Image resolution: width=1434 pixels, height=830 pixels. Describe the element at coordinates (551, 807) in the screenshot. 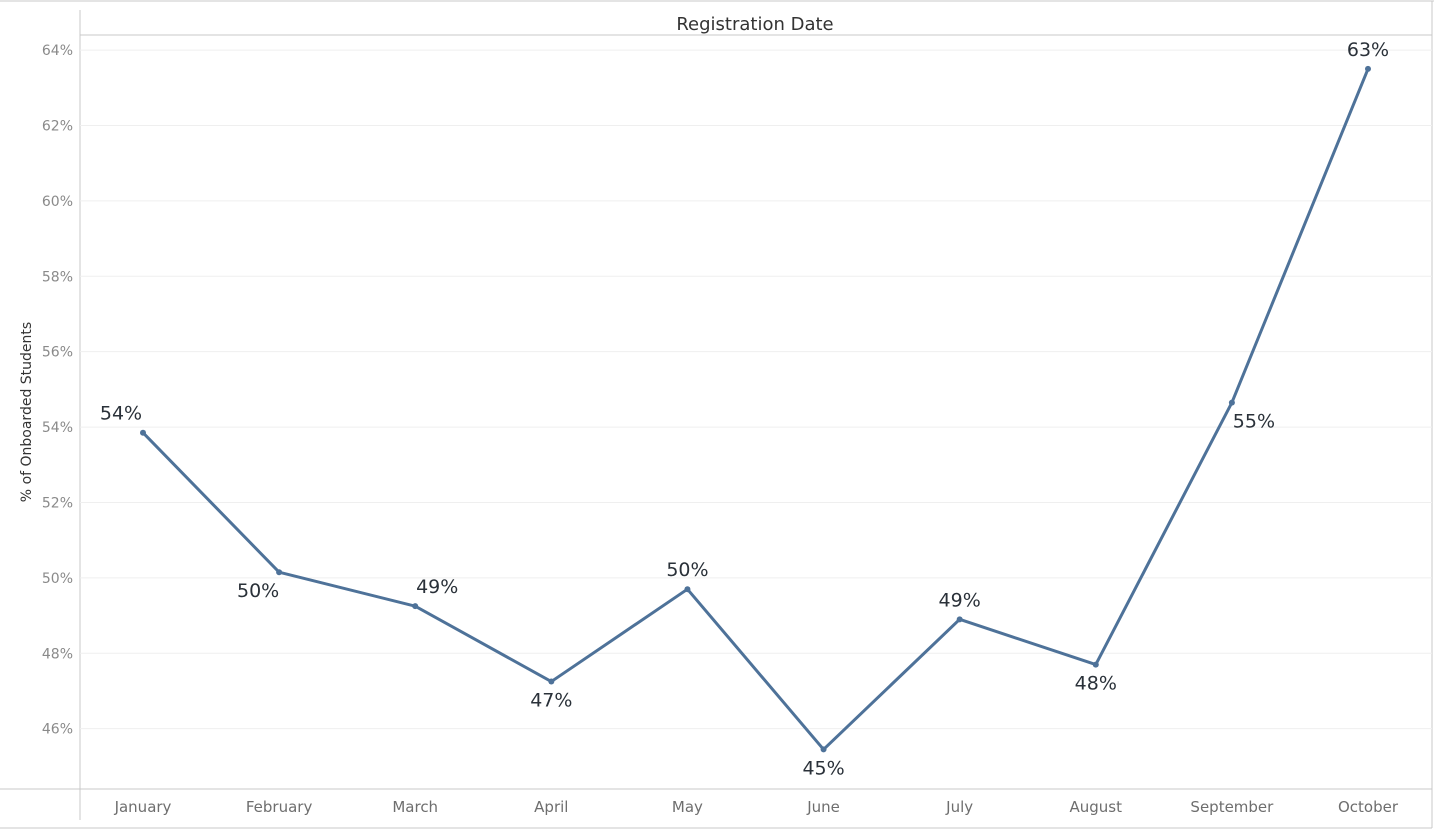

I see `x-tick-label: April` at that location.